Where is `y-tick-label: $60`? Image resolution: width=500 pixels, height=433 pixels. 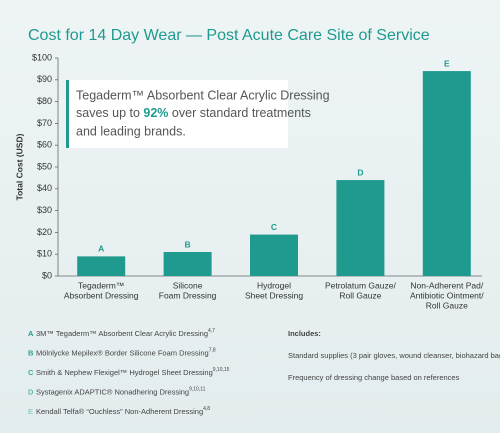
y-tick-label: $60 is located at coordinates (44, 145).